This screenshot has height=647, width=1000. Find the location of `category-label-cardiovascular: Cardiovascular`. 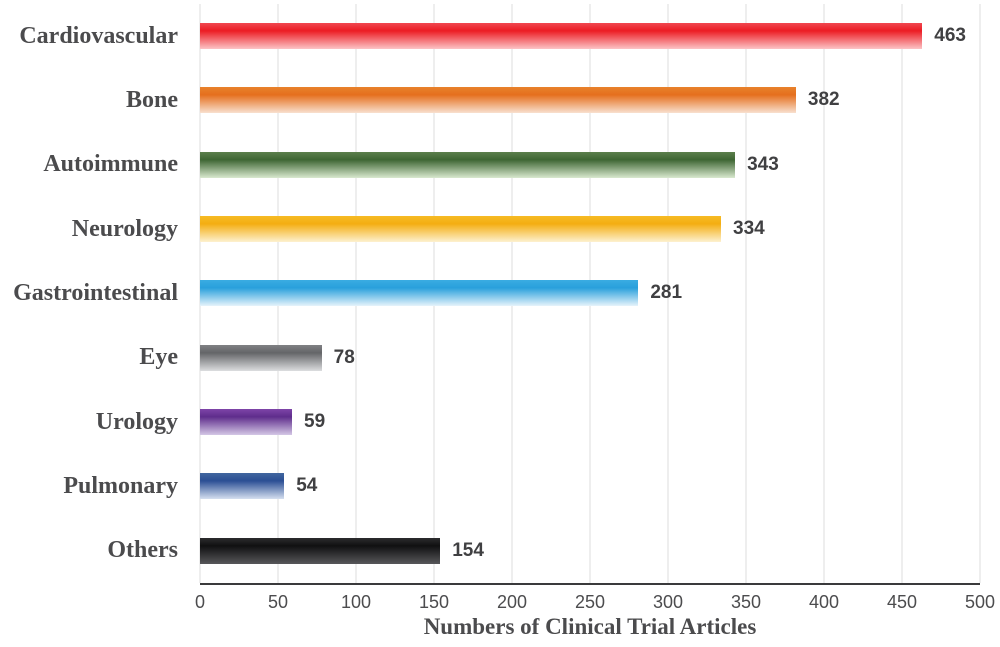

category-label-cardiovascular: Cardiovascular is located at coordinates (98, 35).